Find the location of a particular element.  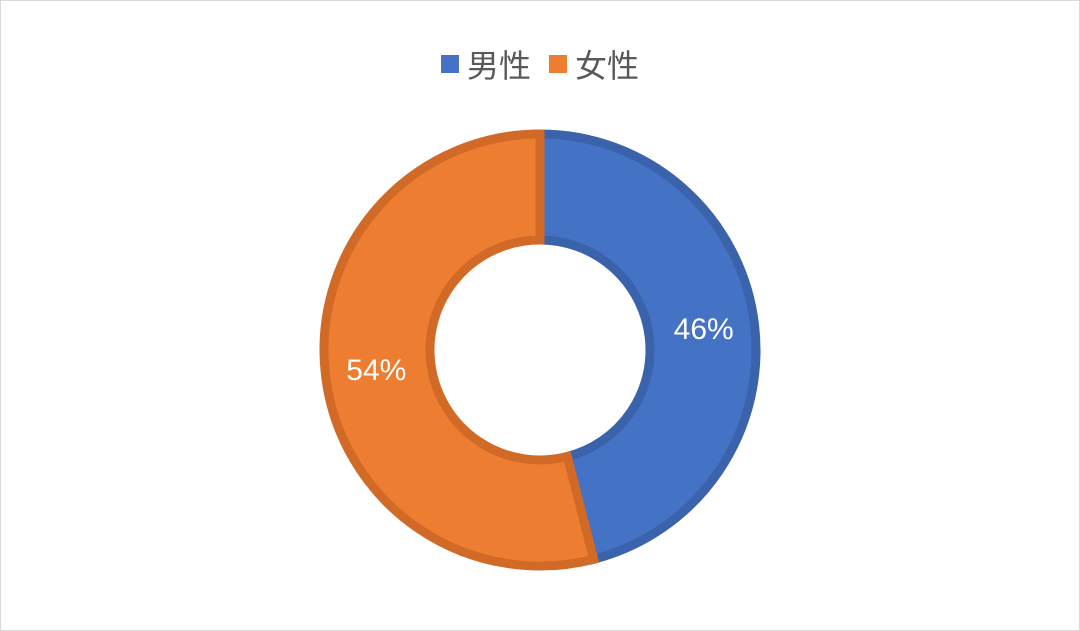

legend: 男性 女性 is located at coordinates (540, 64).